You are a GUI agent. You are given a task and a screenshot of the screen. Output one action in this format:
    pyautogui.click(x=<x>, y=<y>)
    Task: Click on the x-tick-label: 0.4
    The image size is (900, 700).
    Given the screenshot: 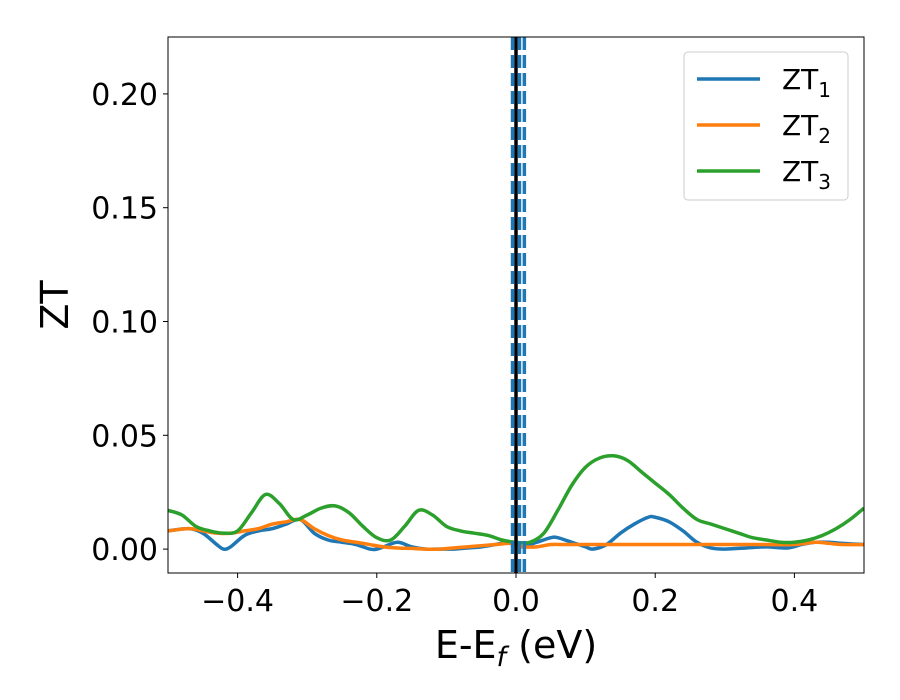 What is the action you would take?
    pyautogui.click(x=795, y=601)
    